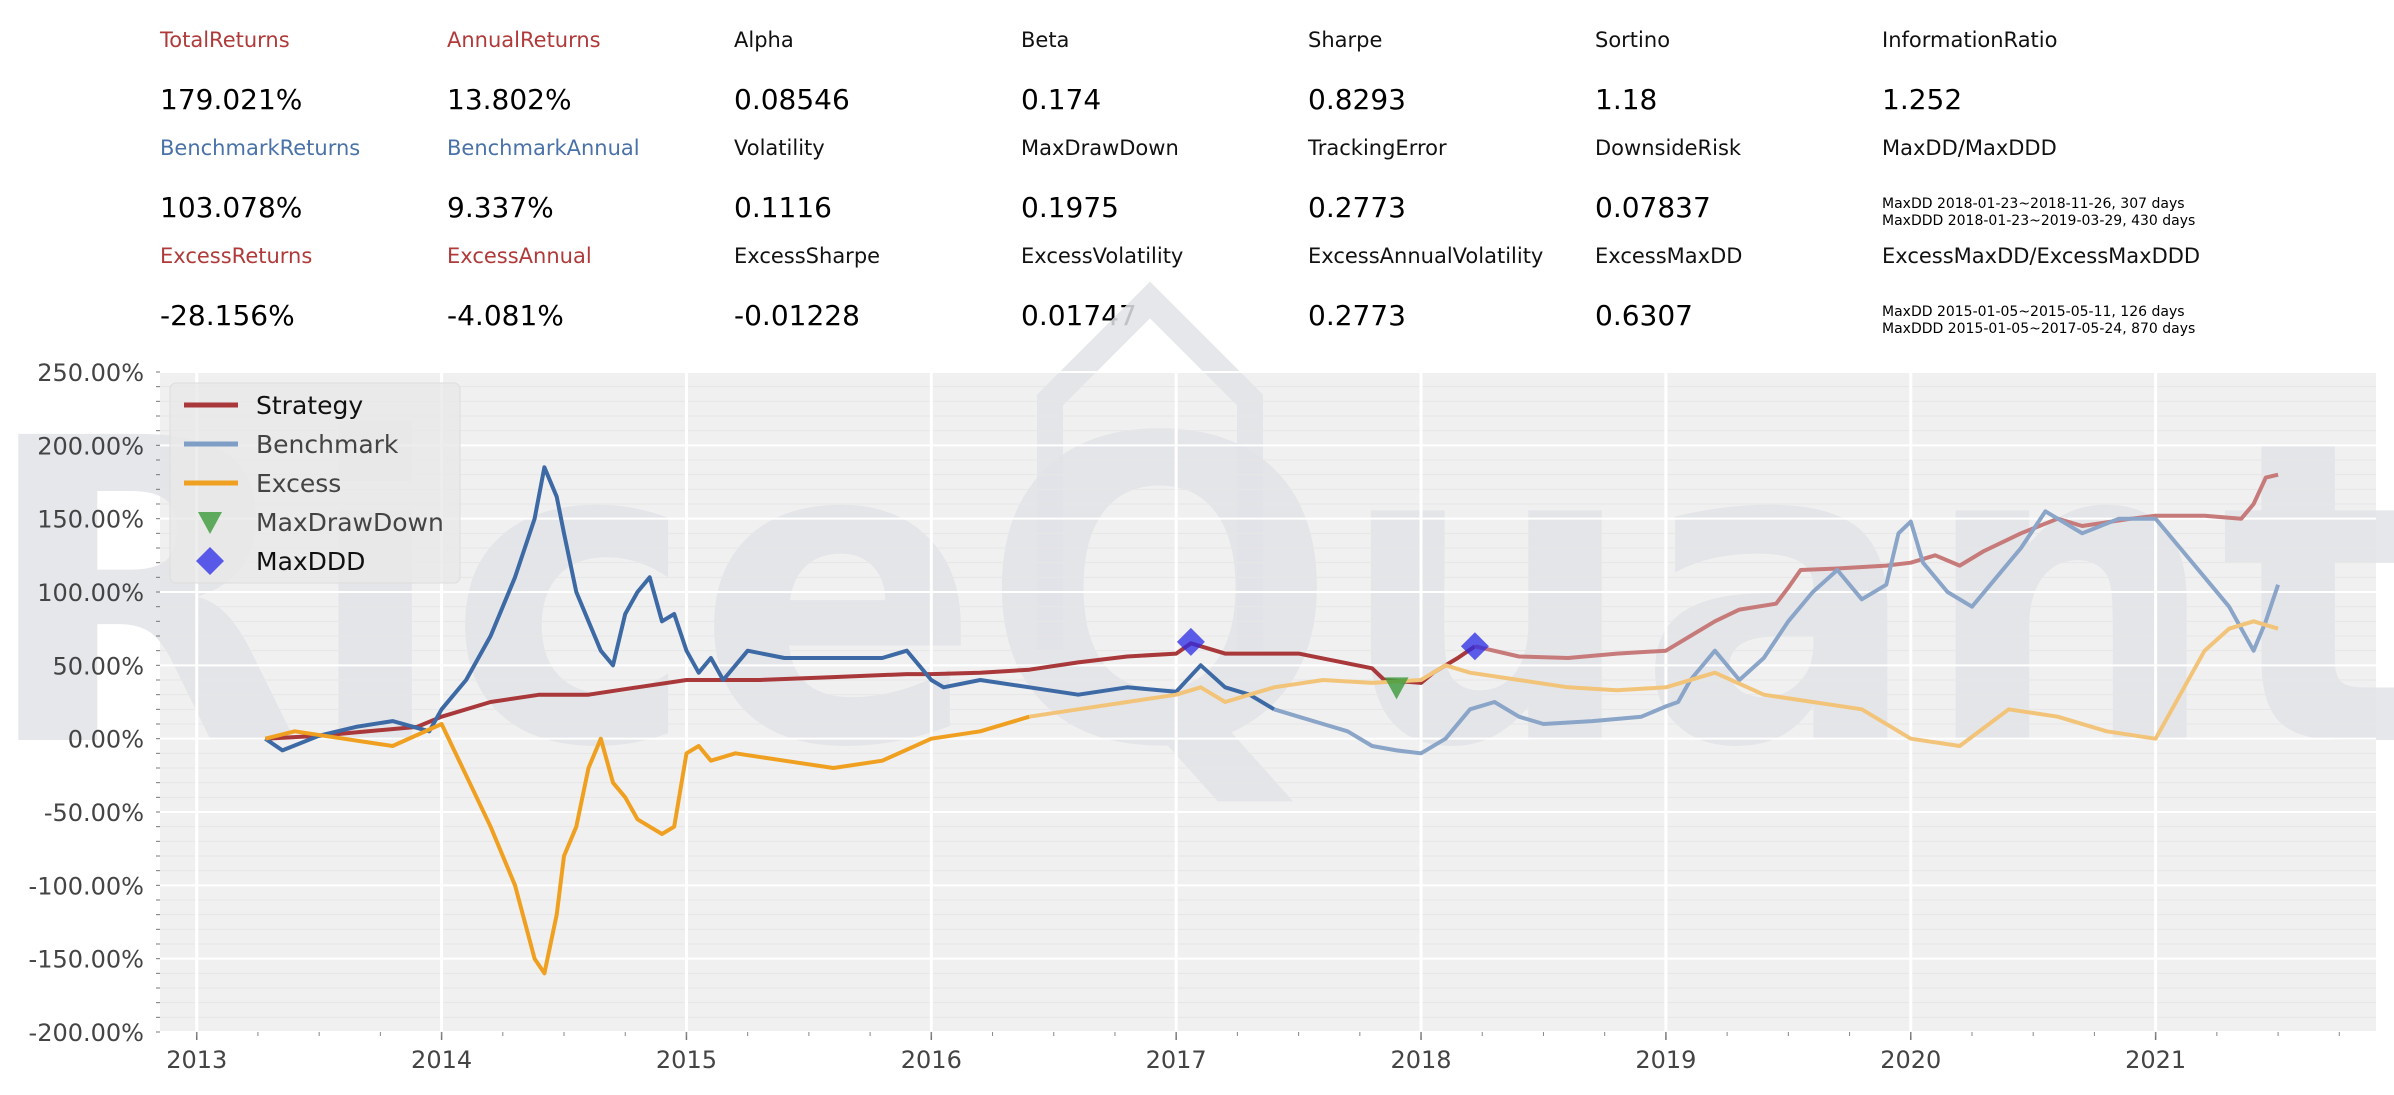  I want to click on metric-label: ExcessVolatility, so click(1102, 256).